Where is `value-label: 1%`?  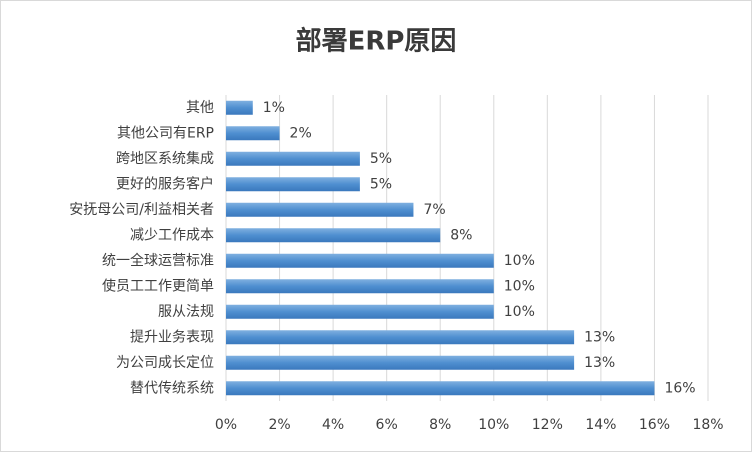
value-label: 1% is located at coordinates (274, 108).